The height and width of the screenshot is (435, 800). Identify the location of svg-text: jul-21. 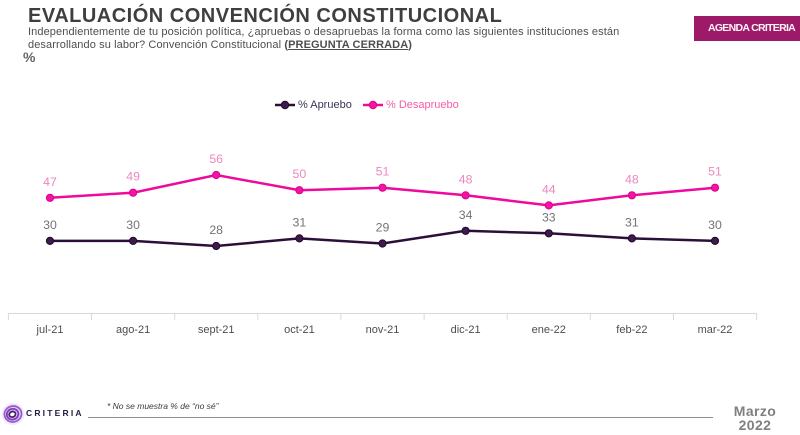
(50, 330).